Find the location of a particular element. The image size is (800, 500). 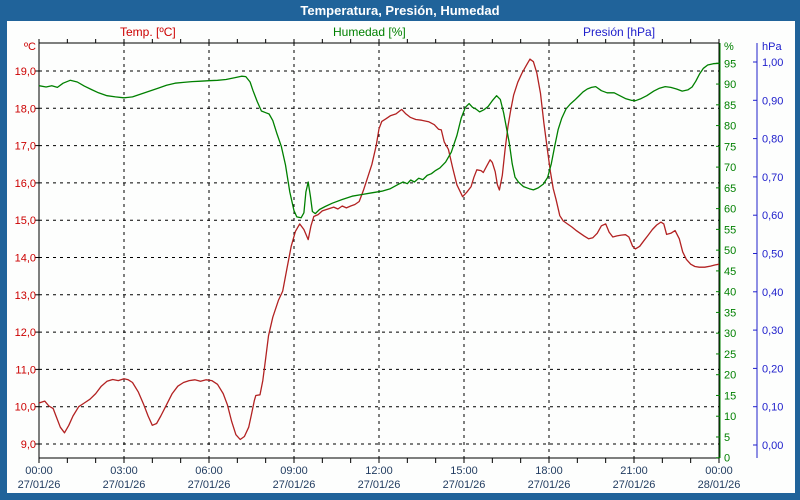

chart-legend: Temp. [ºC] Humedad [%] Presión [hPa] is located at coordinates (400, 32).